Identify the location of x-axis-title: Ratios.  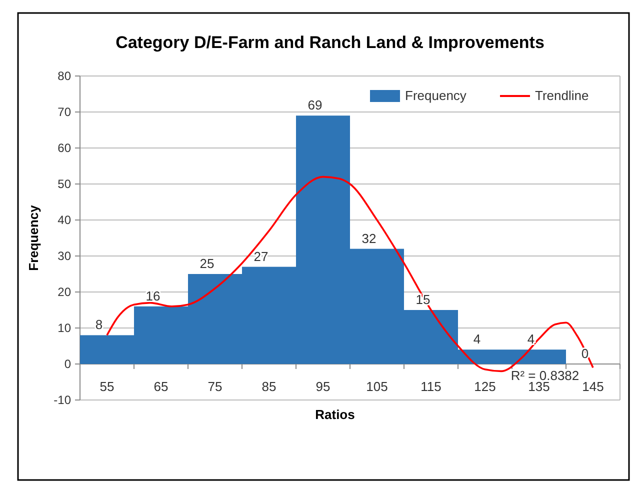
(335, 414).